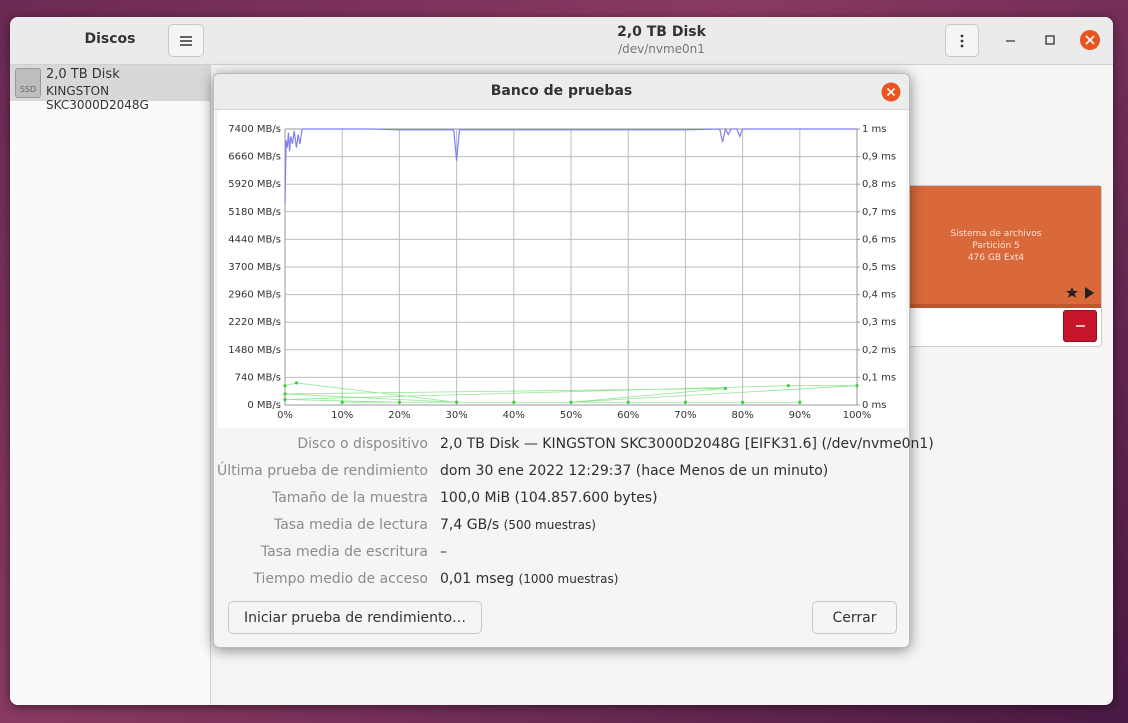 The width and height of the screenshot is (1128, 723). What do you see at coordinates (874, 129) in the screenshot?
I see `y2-tick-label: 1 ms` at bounding box center [874, 129].